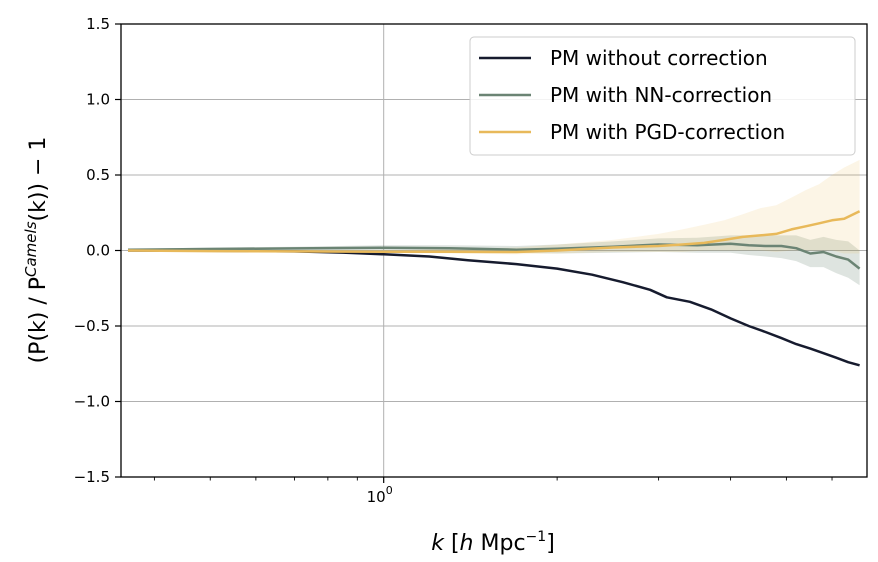  Describe the element at coordinates (494, 207) in the screenshot. I see `band-pm-with-pgd-correction` at that location.